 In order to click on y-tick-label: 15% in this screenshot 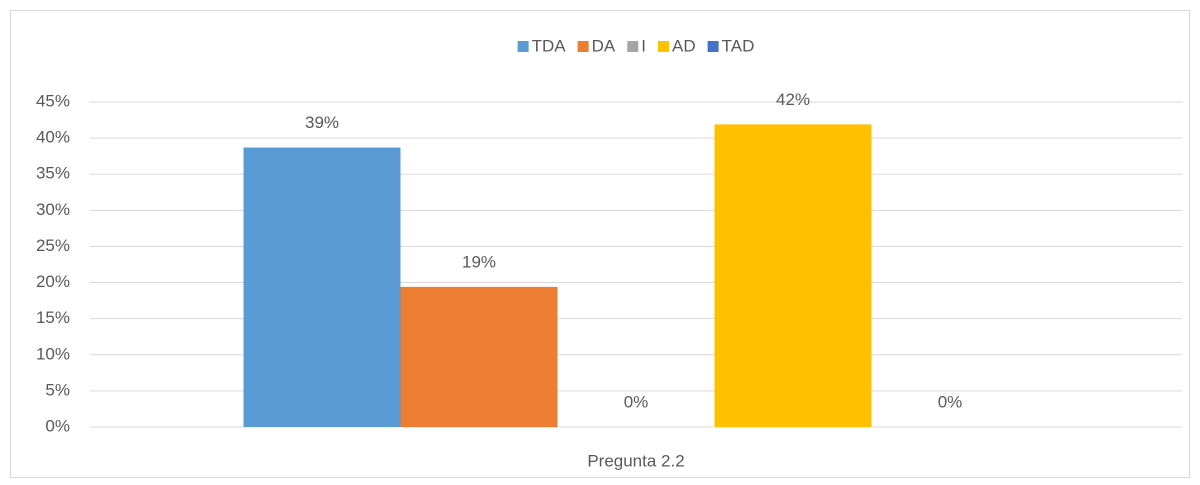, I will do `click(53, 317)`.